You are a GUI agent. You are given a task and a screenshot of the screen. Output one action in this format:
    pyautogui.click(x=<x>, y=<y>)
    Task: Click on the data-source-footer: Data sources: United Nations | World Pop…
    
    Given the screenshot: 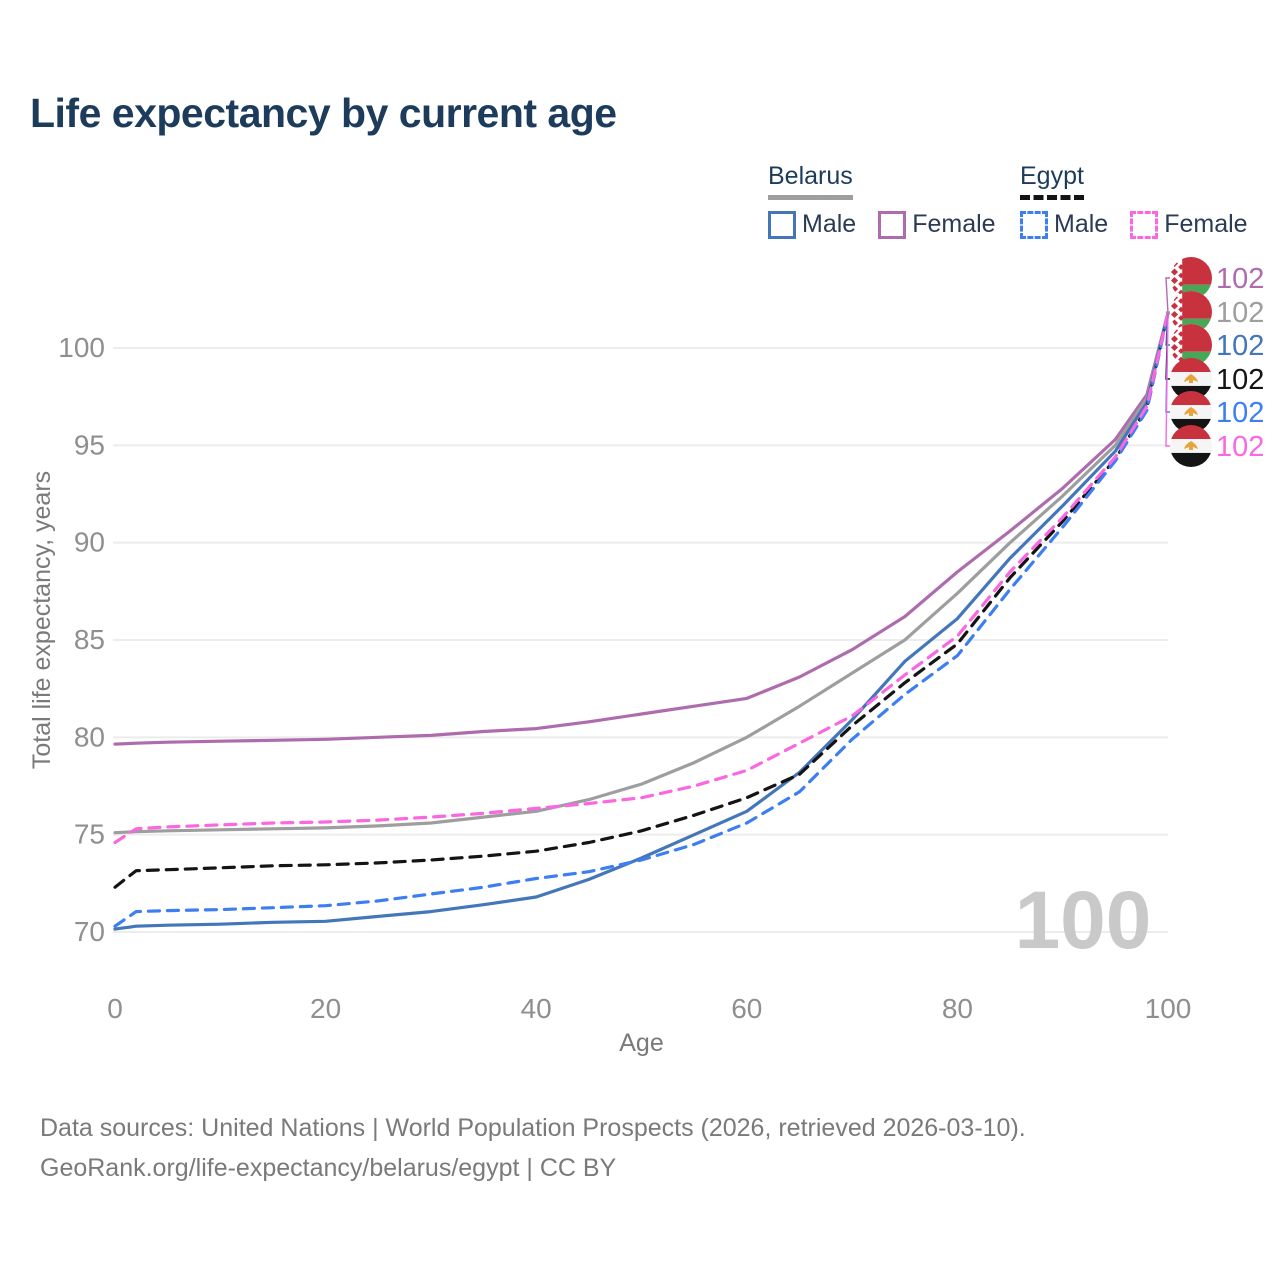 What is the action you would take?
    pyautogui.click(x=640, y=1148)
    